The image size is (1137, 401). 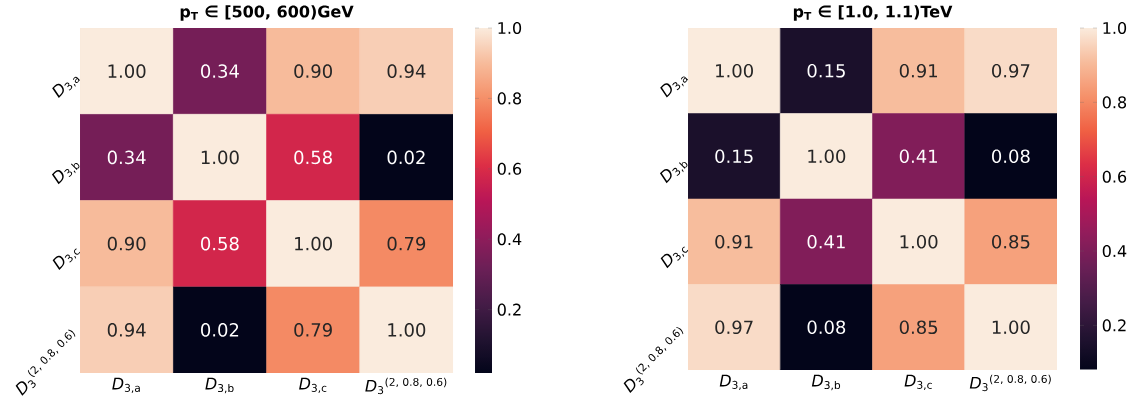 I want to click on chart-title: p$_{T}$ ∈ [1.0, 1.1)TeV, so click(x=873, y=13).